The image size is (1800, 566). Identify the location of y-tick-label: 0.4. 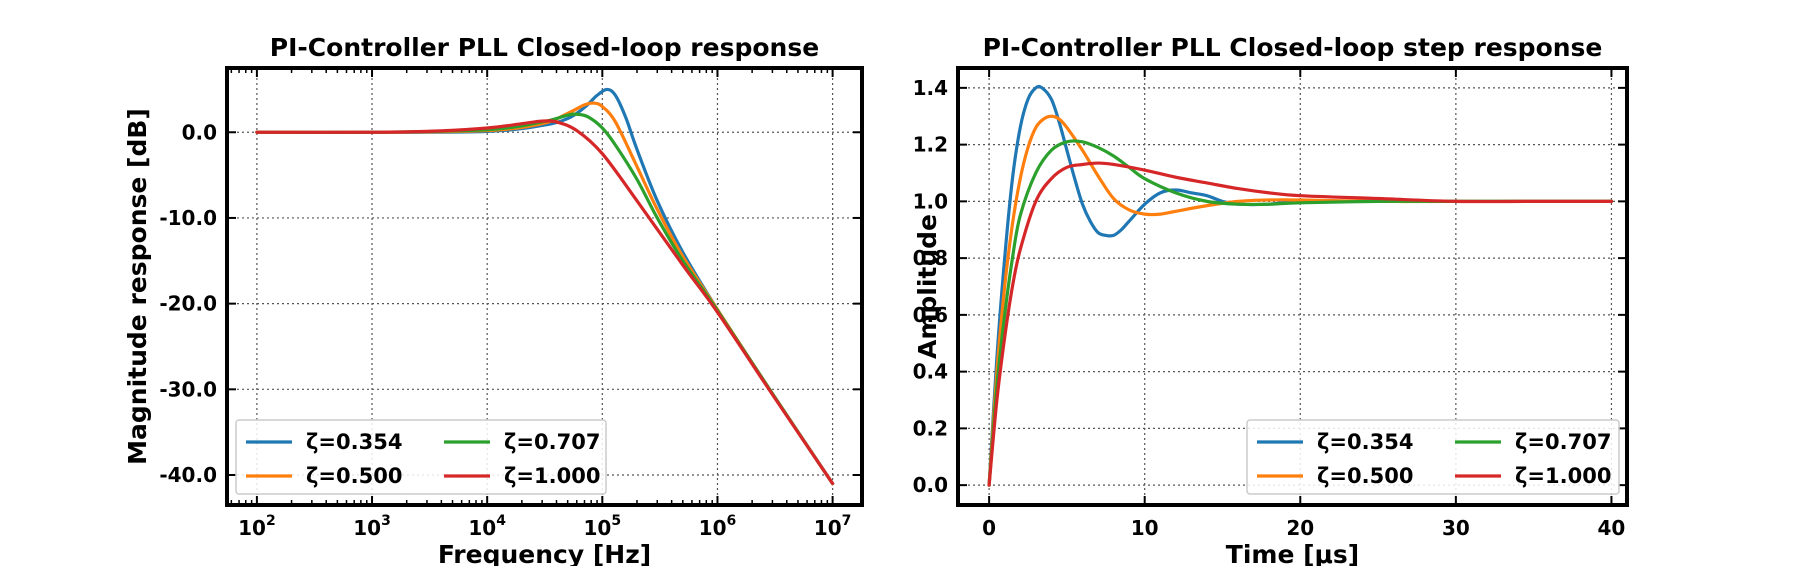
(930, 372).